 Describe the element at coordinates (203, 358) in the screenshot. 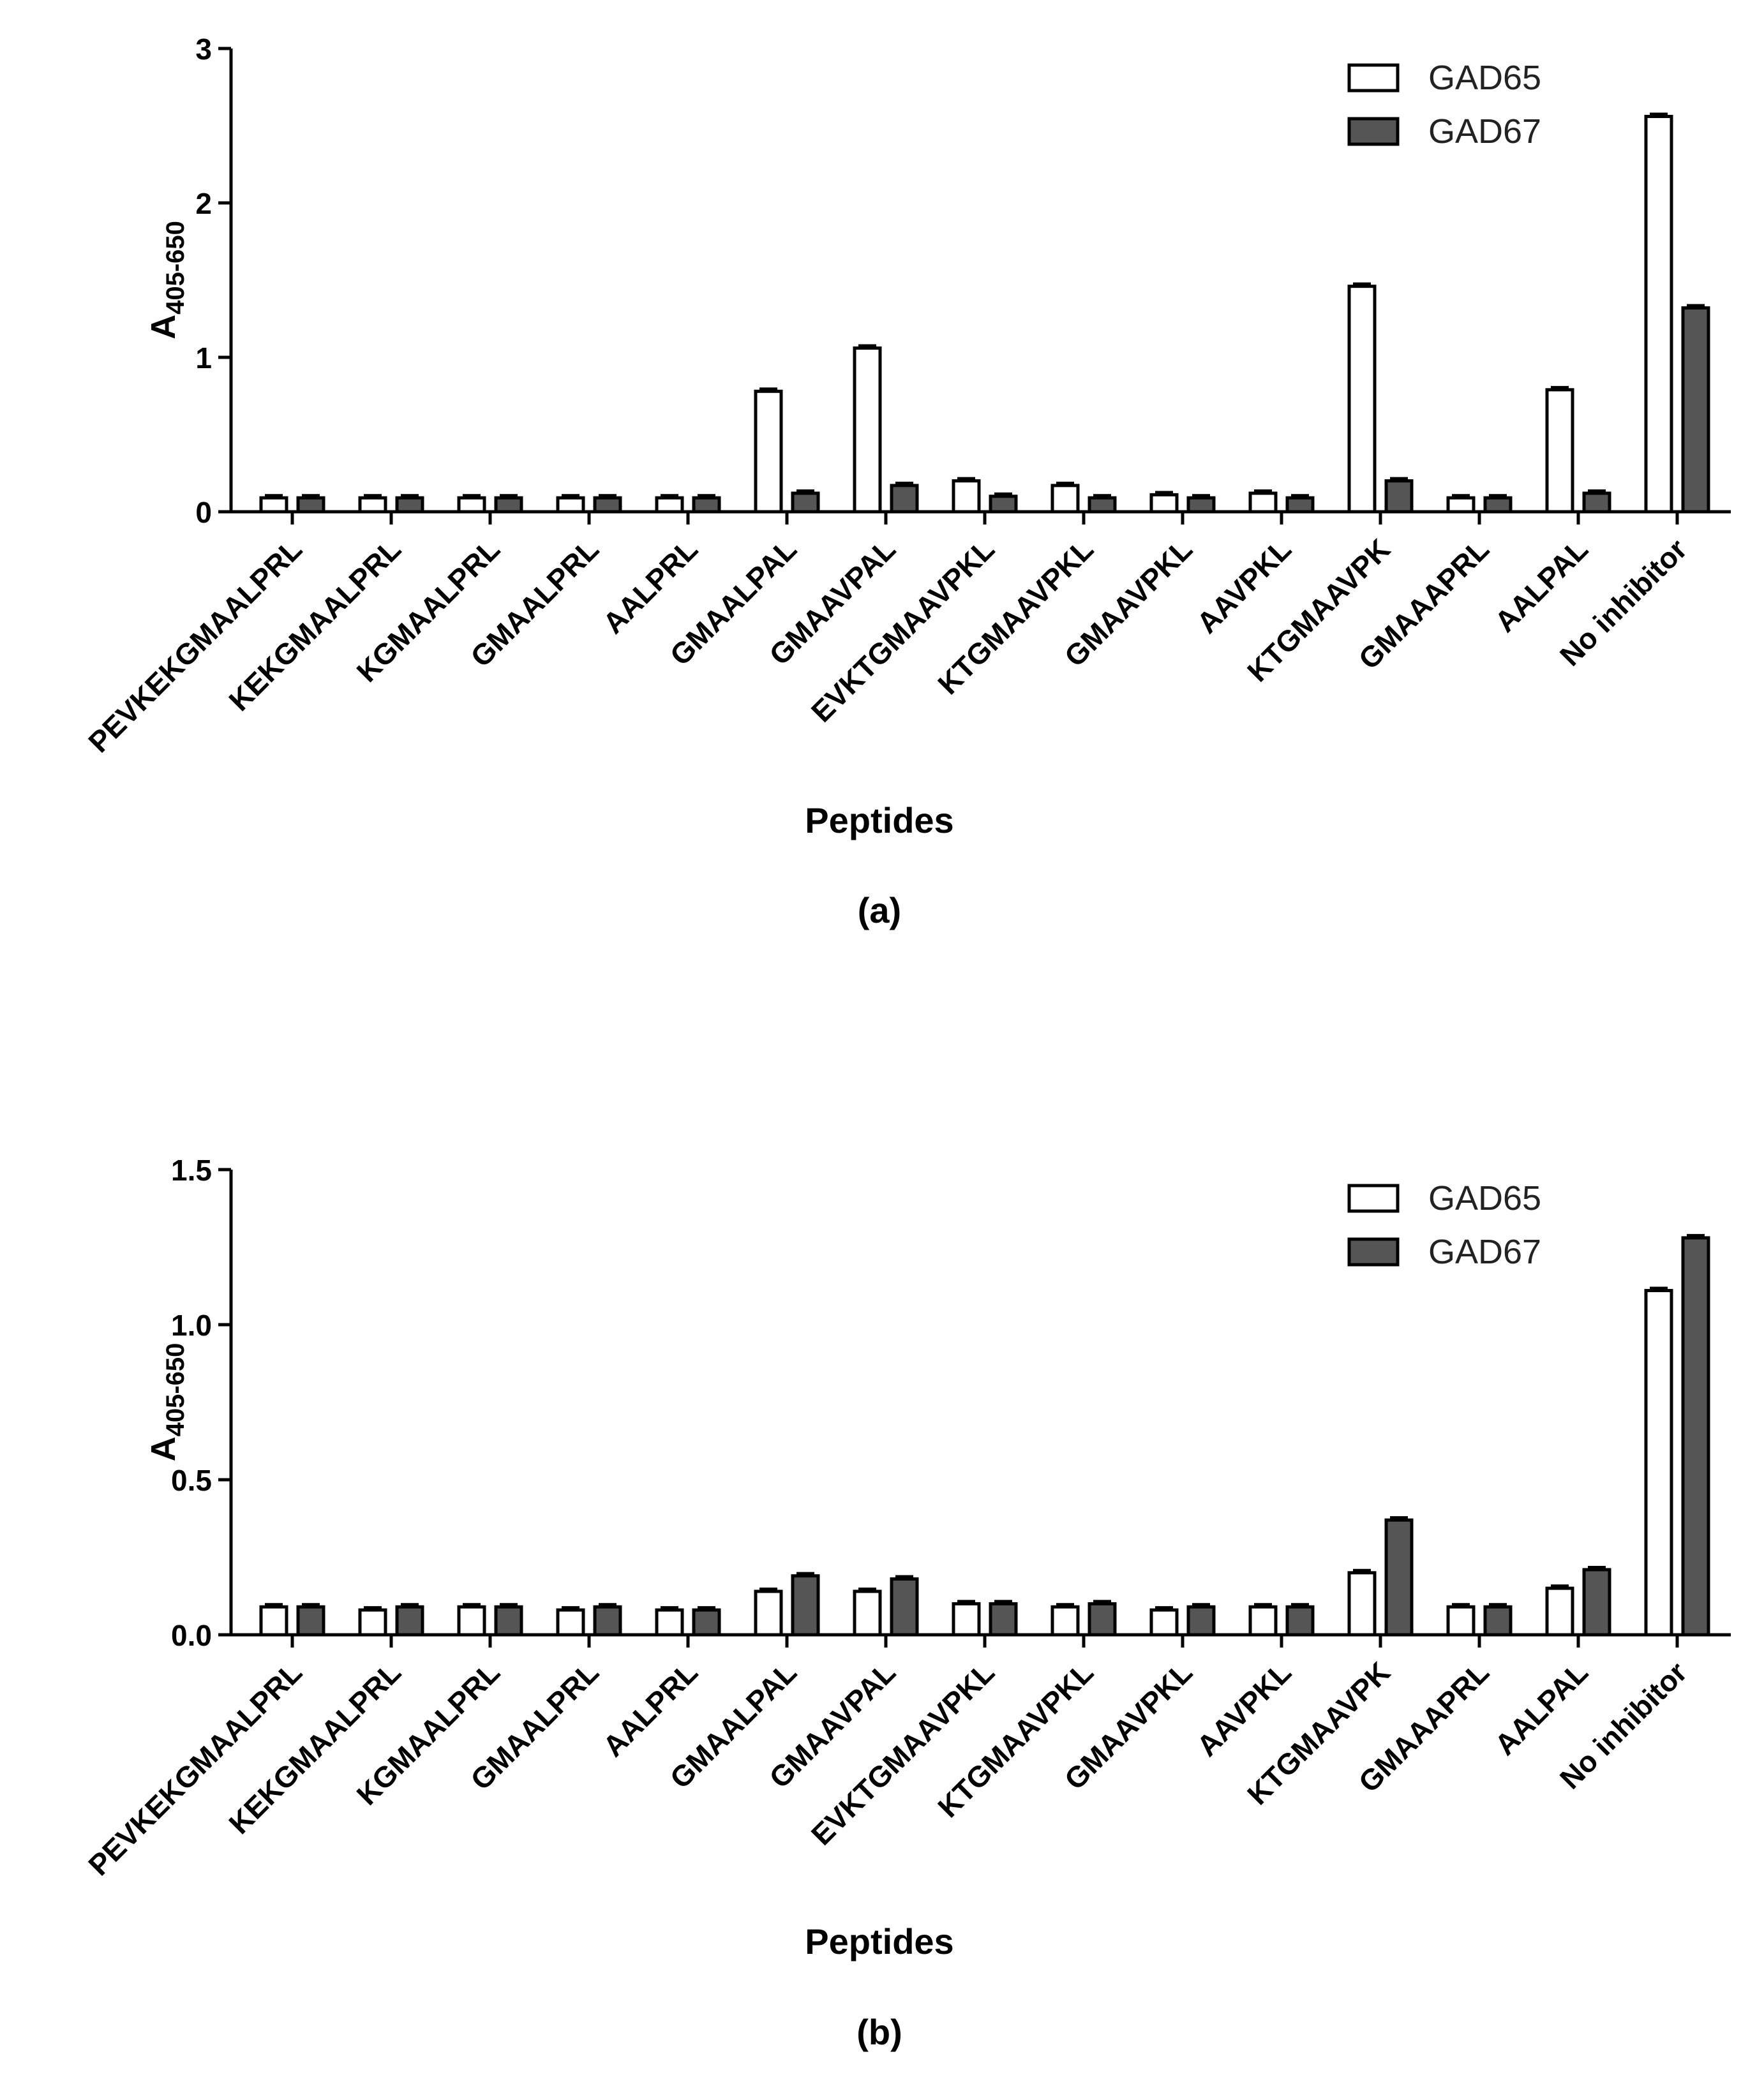

I see `y-tick-label: 1` at that location.